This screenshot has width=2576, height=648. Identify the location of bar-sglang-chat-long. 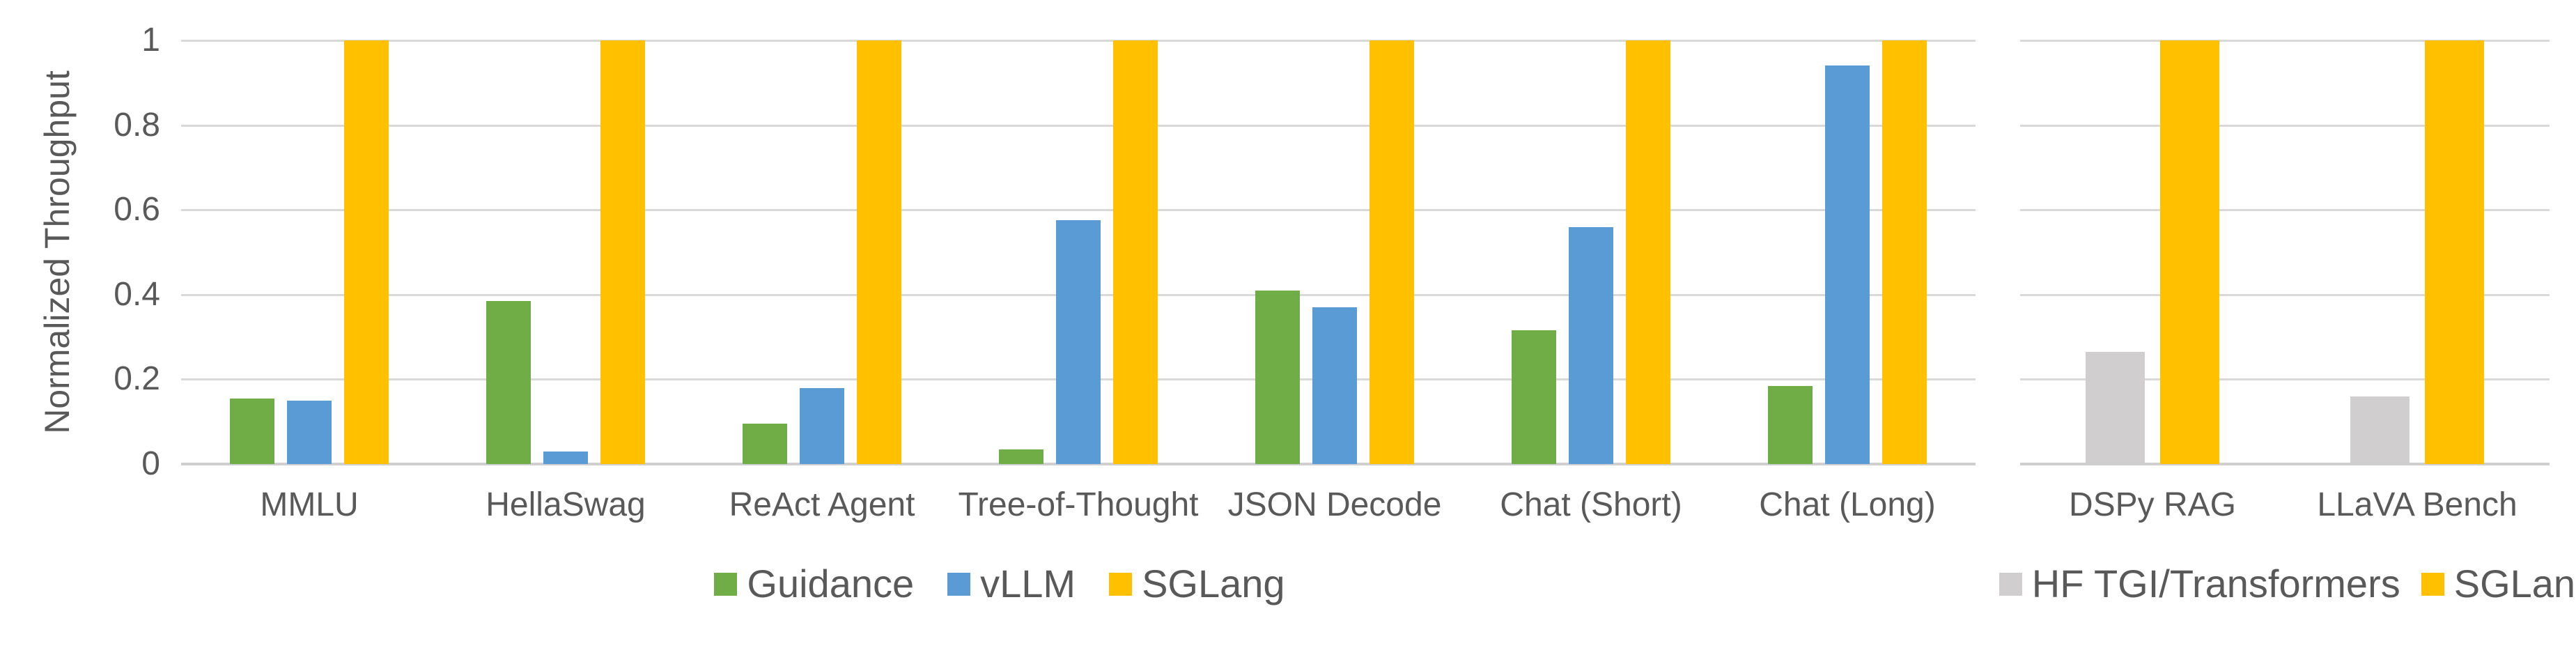
(1904, 252).